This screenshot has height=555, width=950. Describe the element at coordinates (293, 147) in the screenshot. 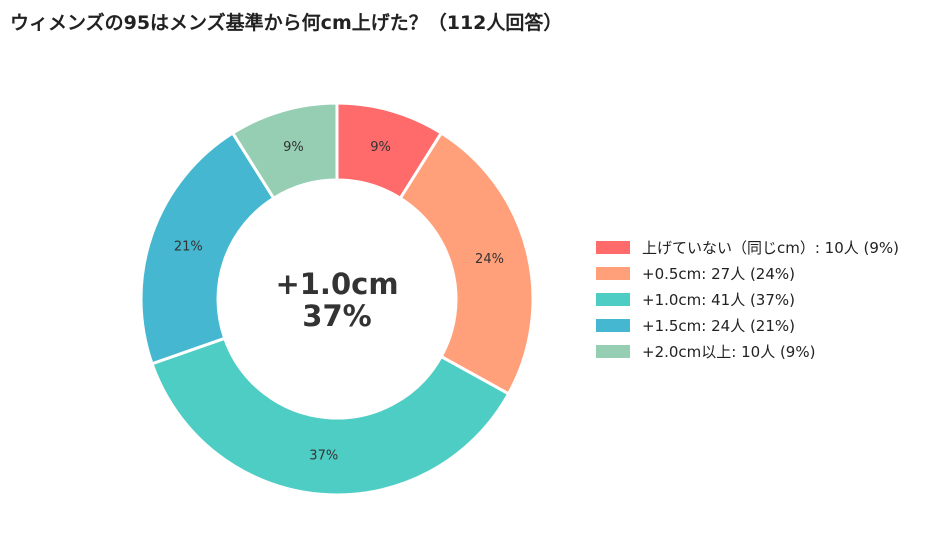

I see `slice-value-label-4: 9%` at that location.